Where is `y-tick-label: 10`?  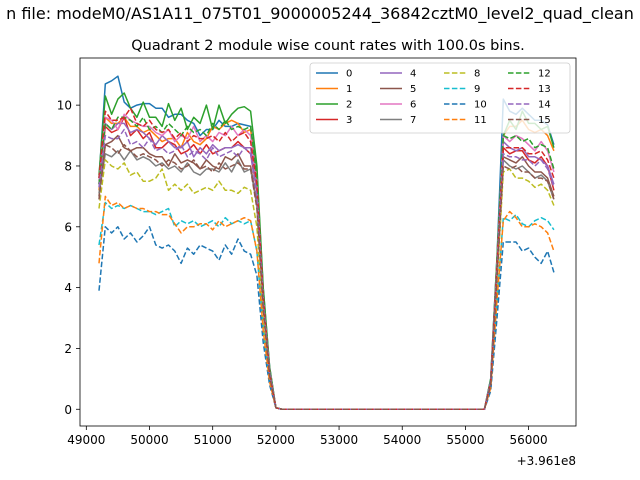
y-tick-label: 10 is located at coordinates (64, 106).